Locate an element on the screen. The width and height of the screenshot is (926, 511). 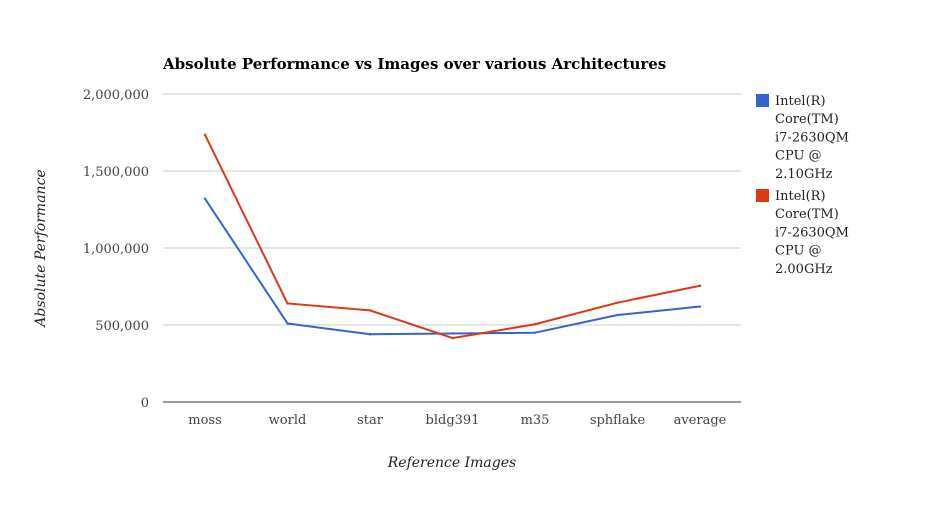
legend-item-1: Intel(R) Core(TM) i7-2630QM CPU @ 2.10GHz is located at coordinates (802, 138).